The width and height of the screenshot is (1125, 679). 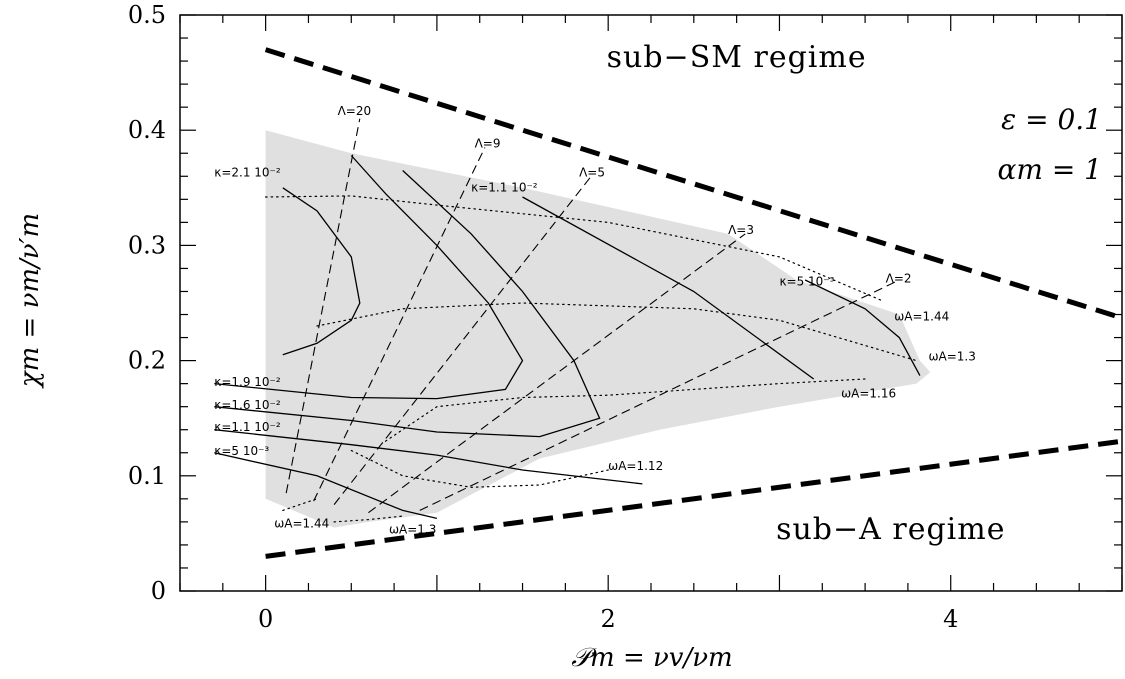 I want to click on y-tick-label: 0.4, so click(x=147, y=130).